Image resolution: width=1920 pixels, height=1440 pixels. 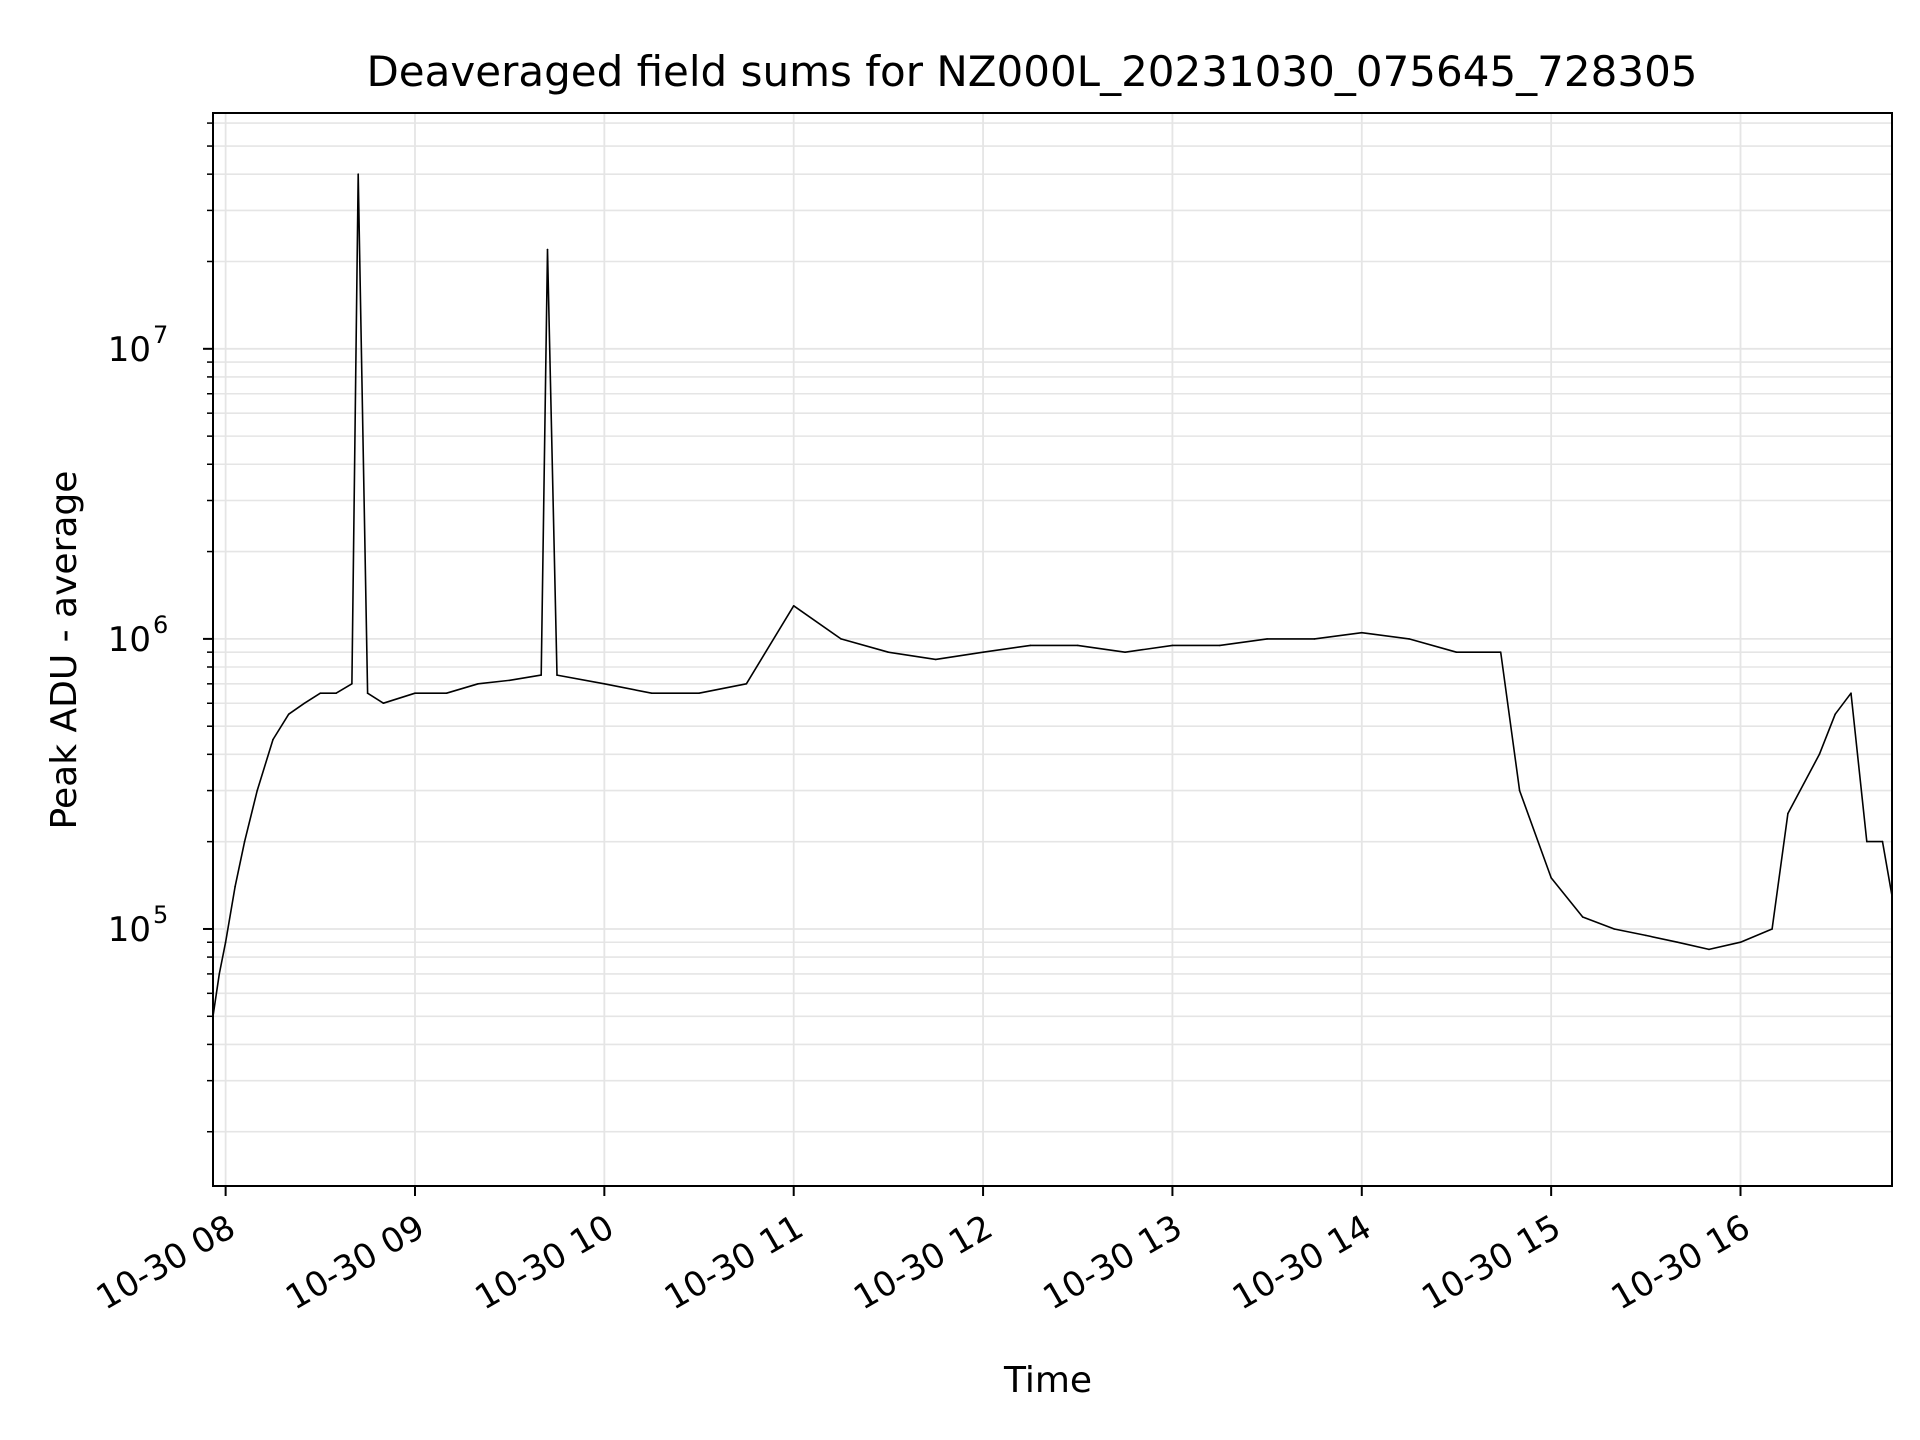 I want to click on x-tick-label: 10-30 12, so click(x=923, y=1262).